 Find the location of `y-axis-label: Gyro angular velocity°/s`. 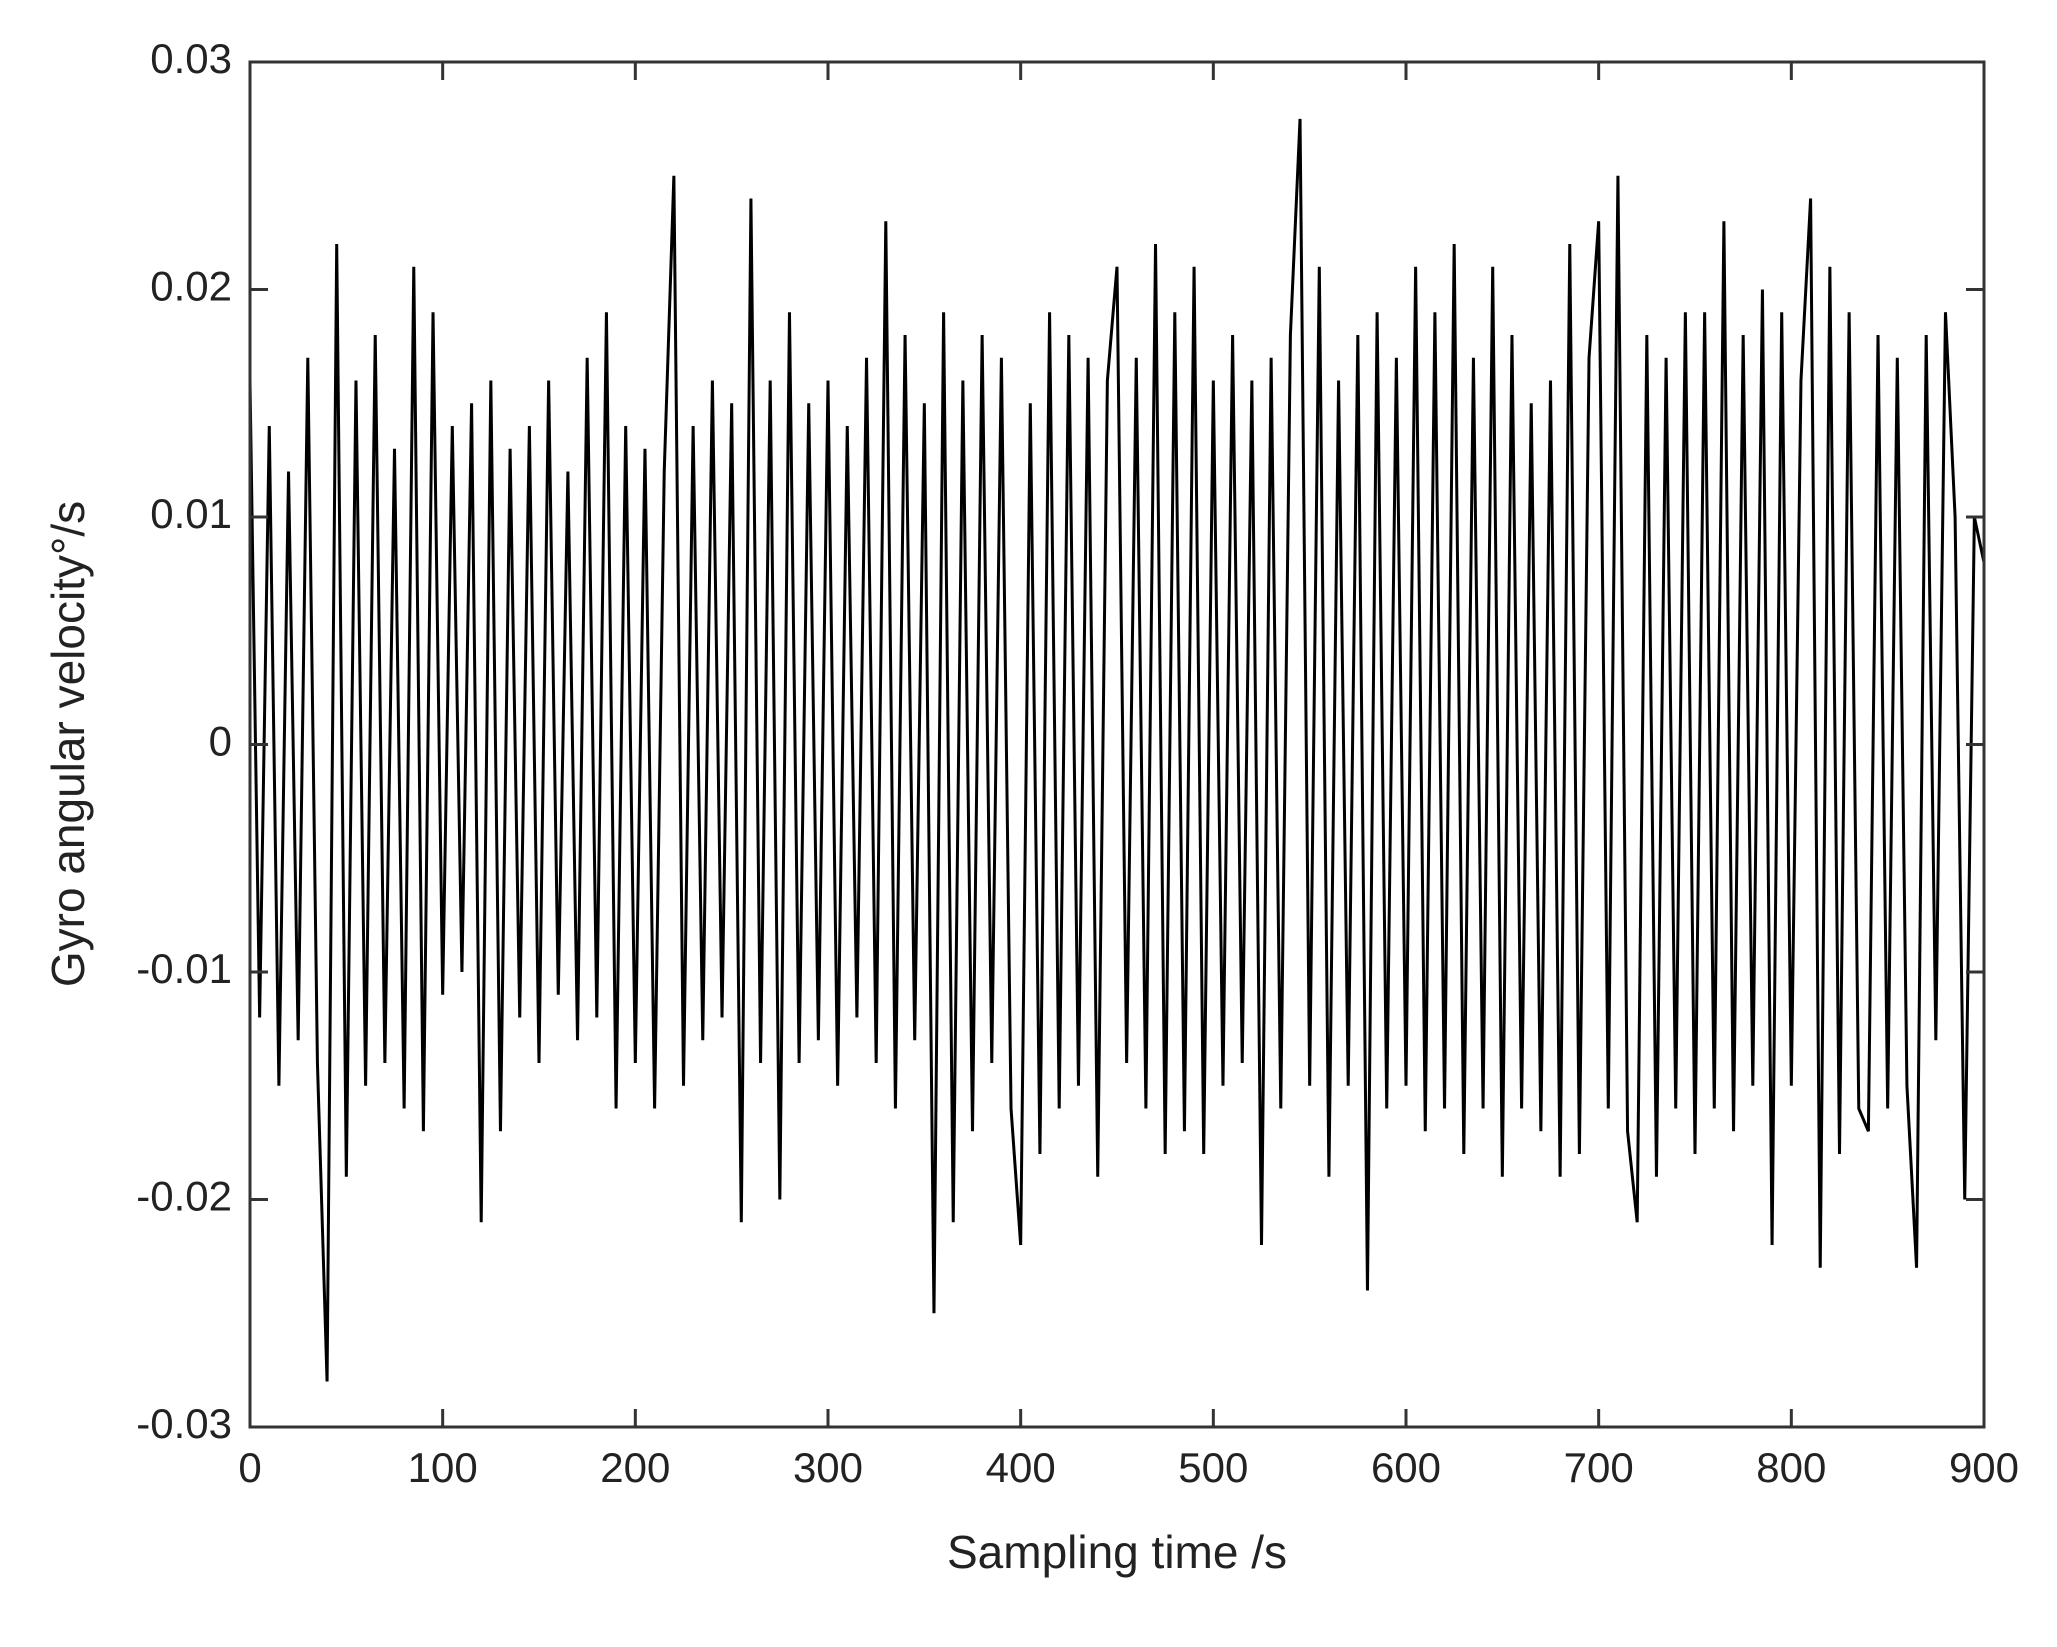

y-axis-label: Gyro angular velocity°/s is located at coordinates (68, 744).